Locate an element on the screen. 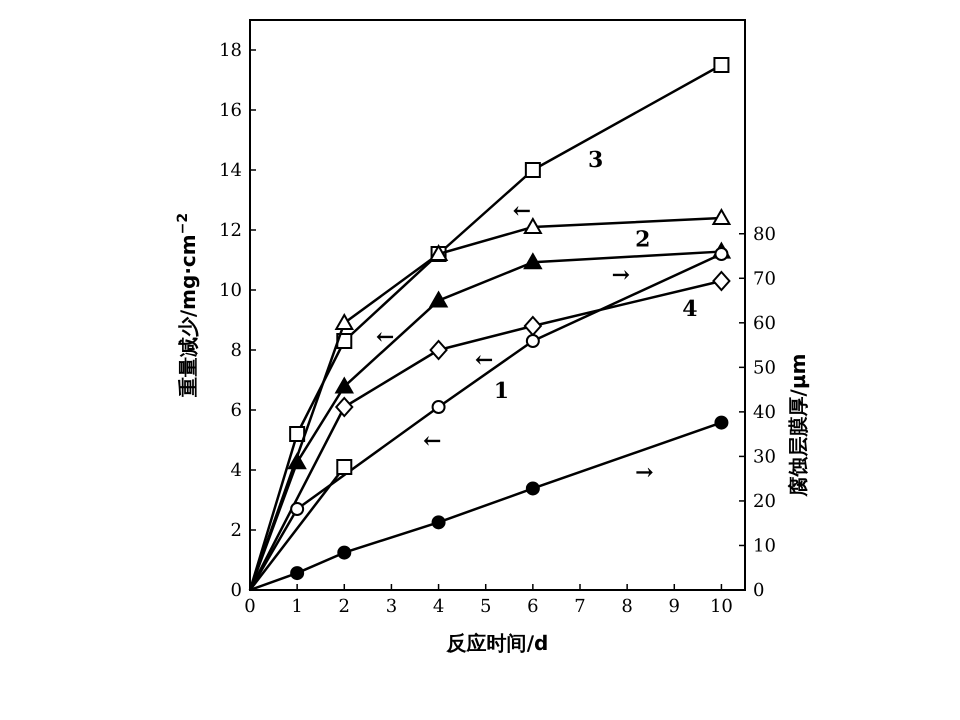 Image resolution: width=960 pixels, height=720 pixels. x-axis-title: 反应时间/d is located at coordinates (497, 643).